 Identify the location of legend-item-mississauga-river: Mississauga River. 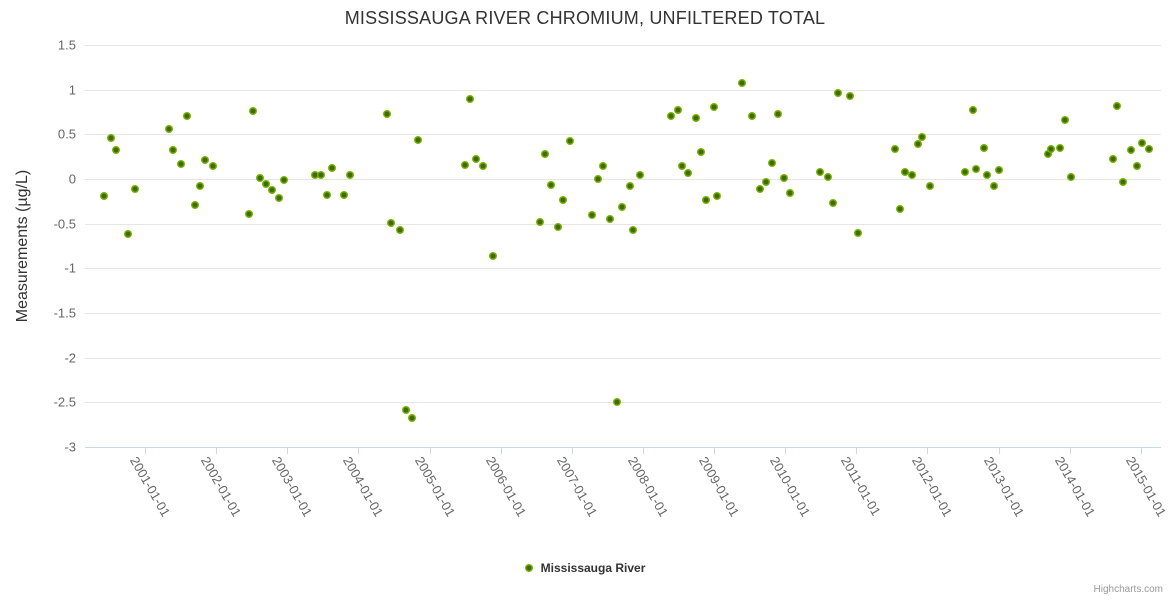
(585, 568).